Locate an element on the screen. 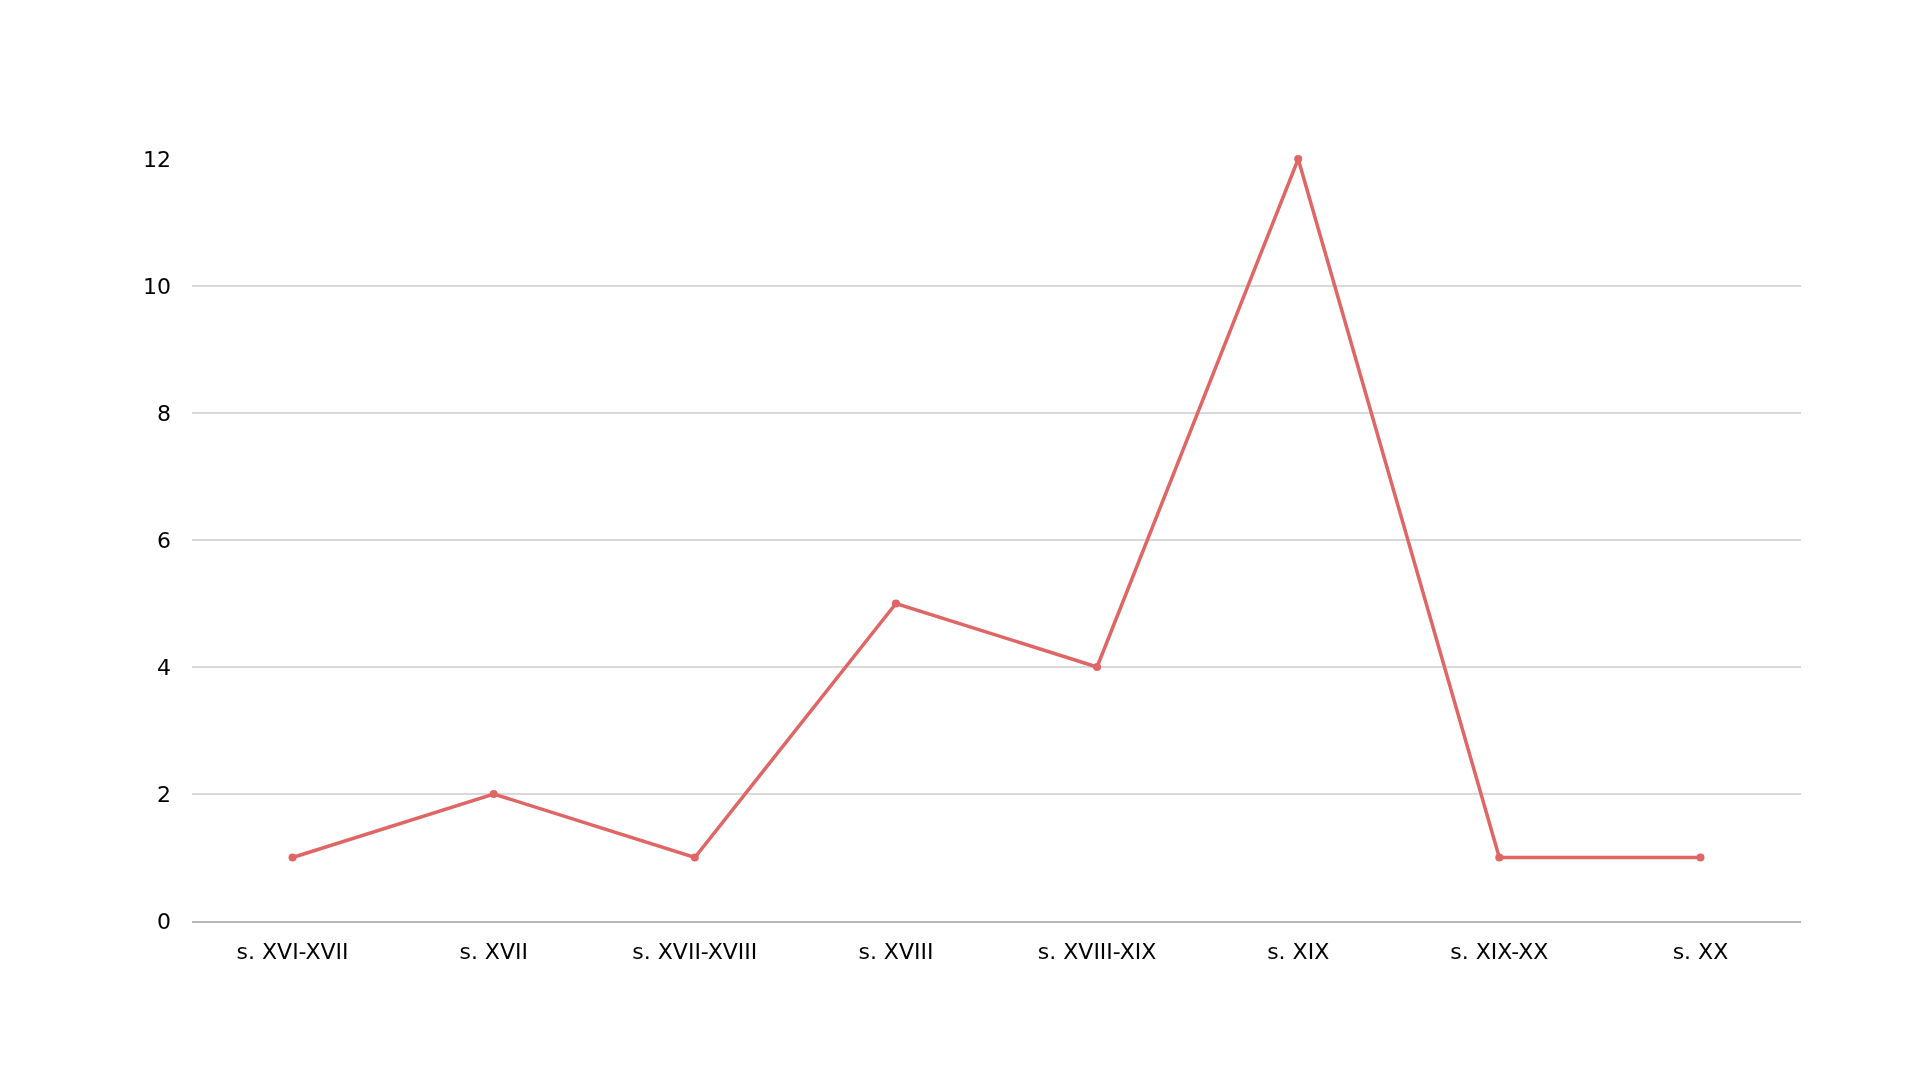 The height and width of the screenshot is (1080, 1920). x-tick-label: s. XVII is located at coordinates (493, 952).